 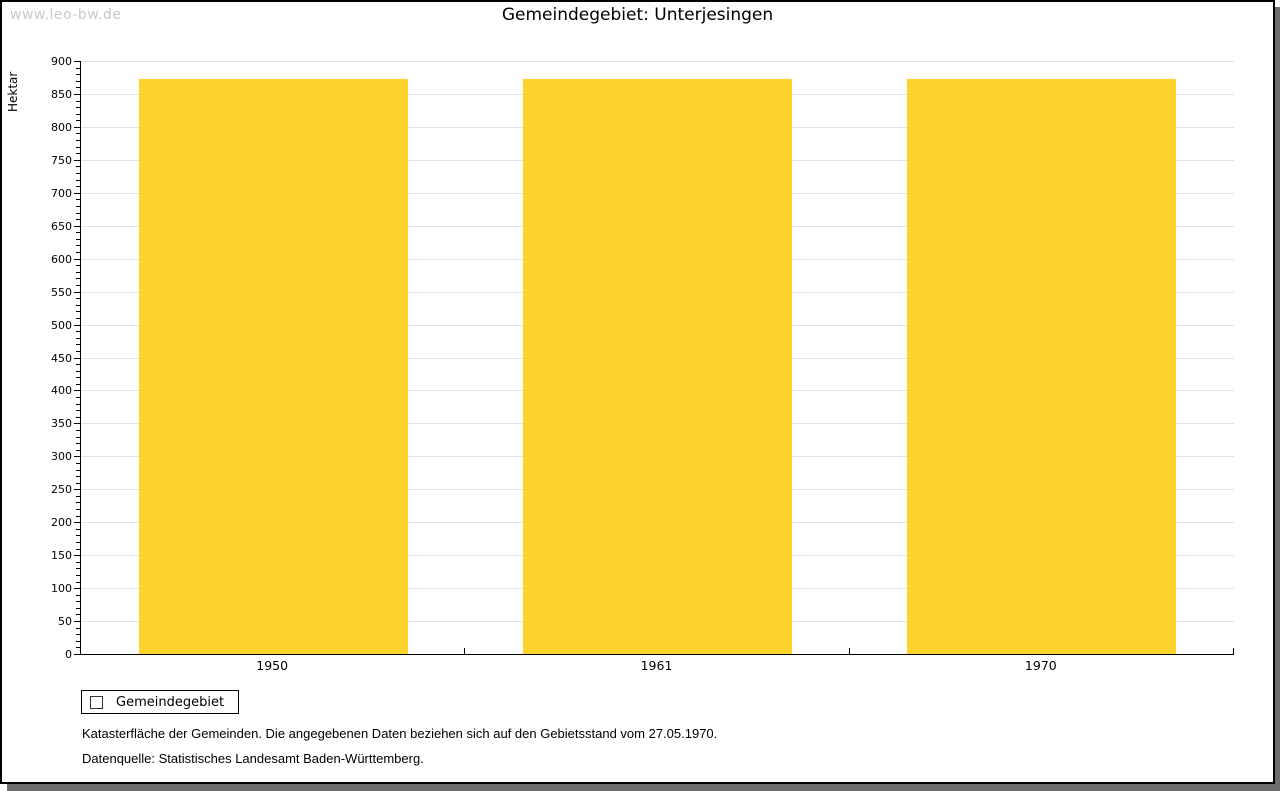 I want to click on x-axis-label-1970: 1970, so click(x=1040, y=665).